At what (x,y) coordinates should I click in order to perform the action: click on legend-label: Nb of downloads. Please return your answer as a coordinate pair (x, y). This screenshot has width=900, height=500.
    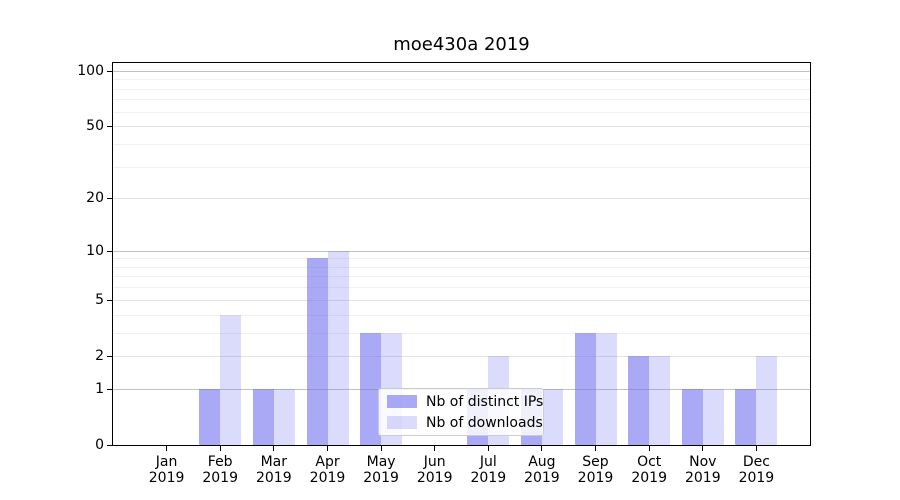
    Looking at the image, I should click on (484, 422).